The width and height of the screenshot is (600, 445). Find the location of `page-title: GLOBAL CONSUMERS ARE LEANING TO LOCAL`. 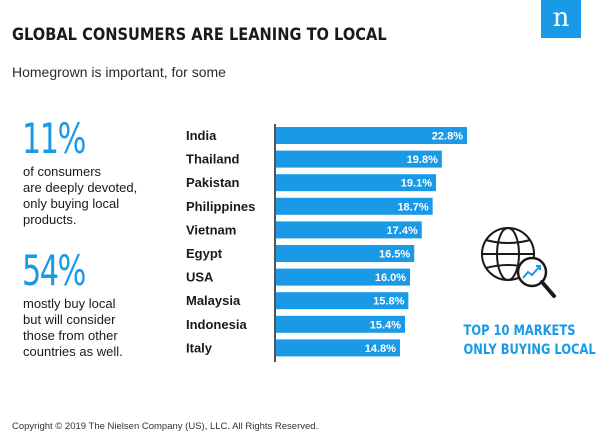

page-title: GLOBAL CONSUMERS ARE LEANING TO LOCAL is located at coordinates (199, 35).